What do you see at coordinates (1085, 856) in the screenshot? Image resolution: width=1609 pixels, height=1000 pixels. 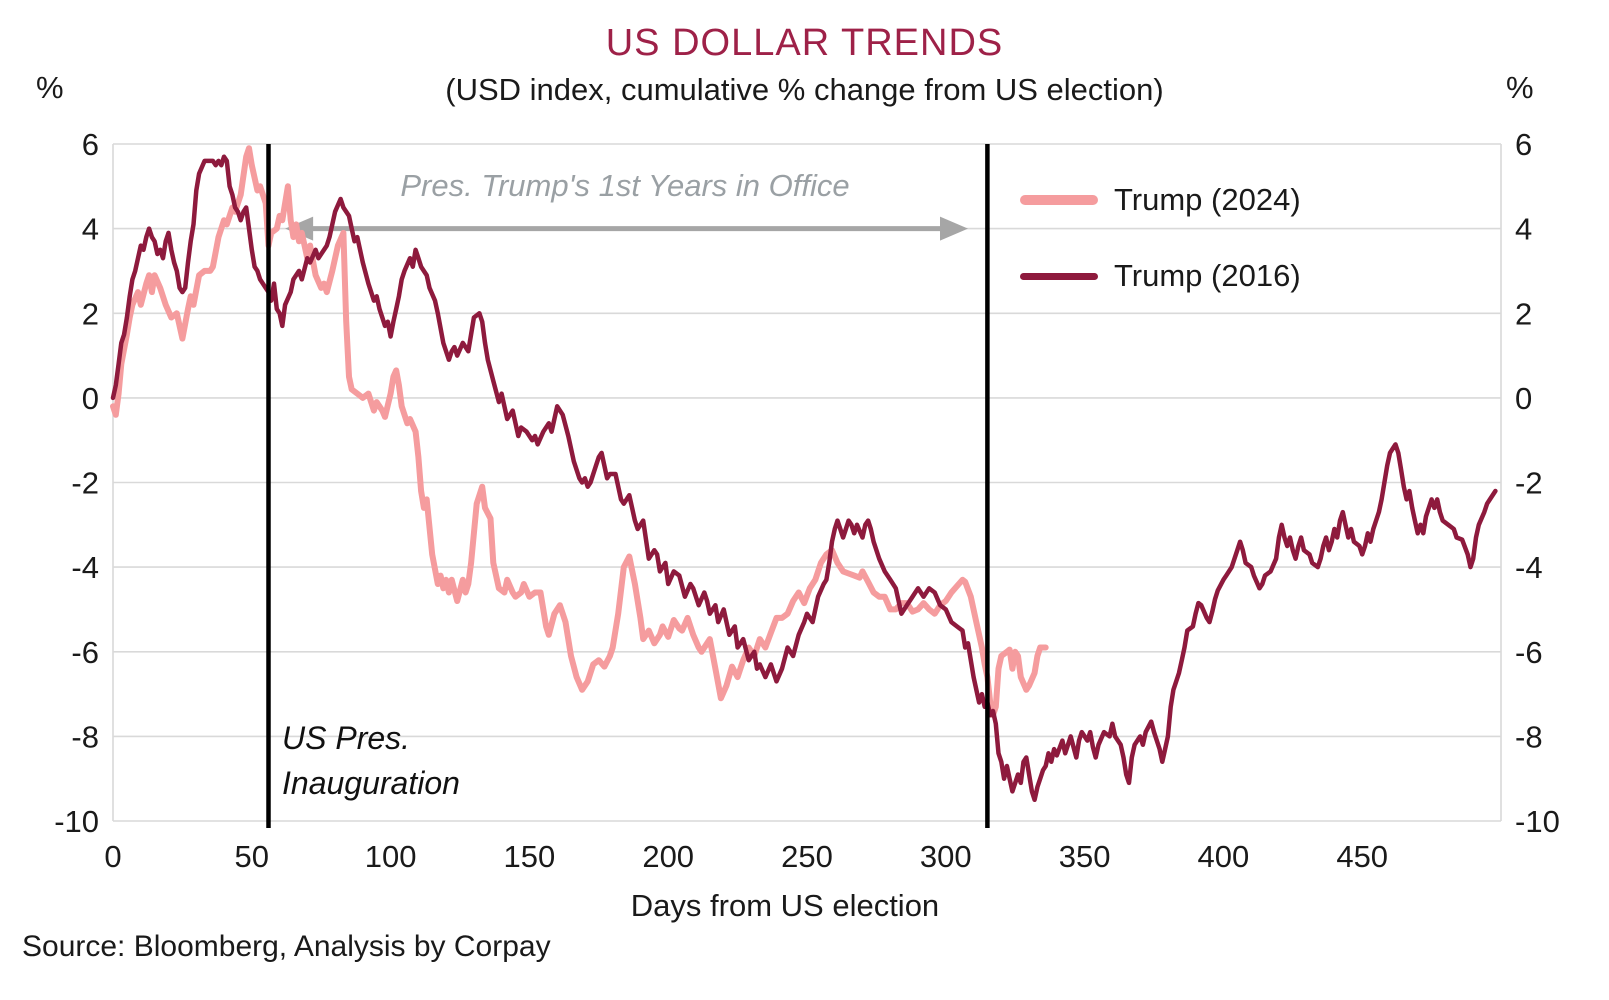 I see `x-tick-label: 350` at bounding box center [1085, 856].